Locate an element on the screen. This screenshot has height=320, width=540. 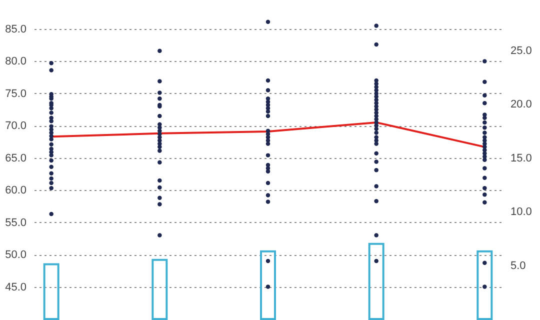
y-tick-label: 55.0 is located at coordinates (15, 222).